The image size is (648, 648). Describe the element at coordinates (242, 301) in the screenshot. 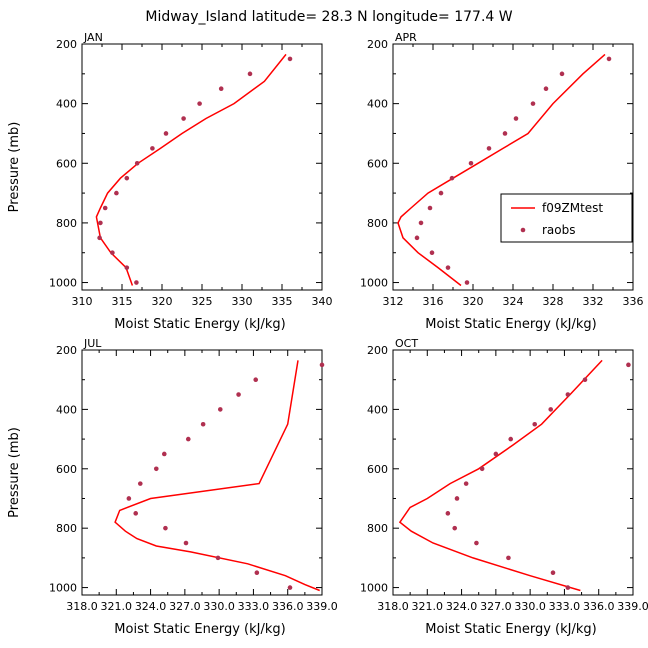

I see `x-tick-label: 330` at that location.